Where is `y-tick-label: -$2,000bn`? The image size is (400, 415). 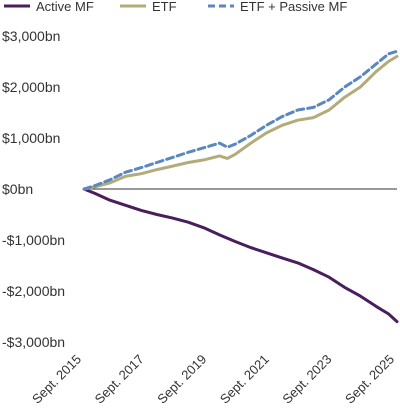 y-tick-label: -$2,000bn is located at coordinates (33, 291).